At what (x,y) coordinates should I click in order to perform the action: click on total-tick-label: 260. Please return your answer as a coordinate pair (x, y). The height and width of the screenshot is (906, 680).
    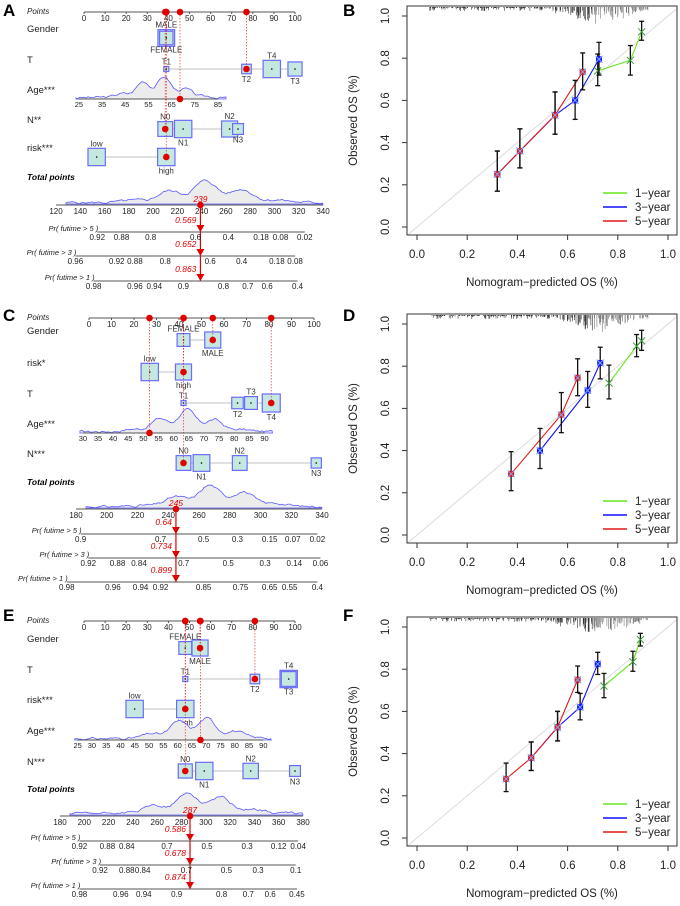
    Looking at the image, I should click on (226, 211).